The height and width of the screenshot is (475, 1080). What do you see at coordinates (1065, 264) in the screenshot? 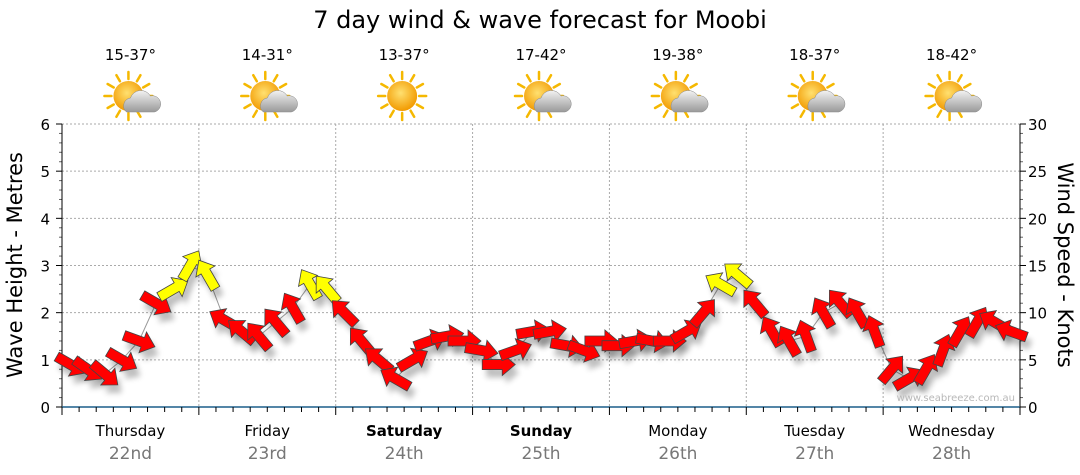
I see `y2-axis-label: Wind Speed - Knots` at bounding box center [1065, 264].